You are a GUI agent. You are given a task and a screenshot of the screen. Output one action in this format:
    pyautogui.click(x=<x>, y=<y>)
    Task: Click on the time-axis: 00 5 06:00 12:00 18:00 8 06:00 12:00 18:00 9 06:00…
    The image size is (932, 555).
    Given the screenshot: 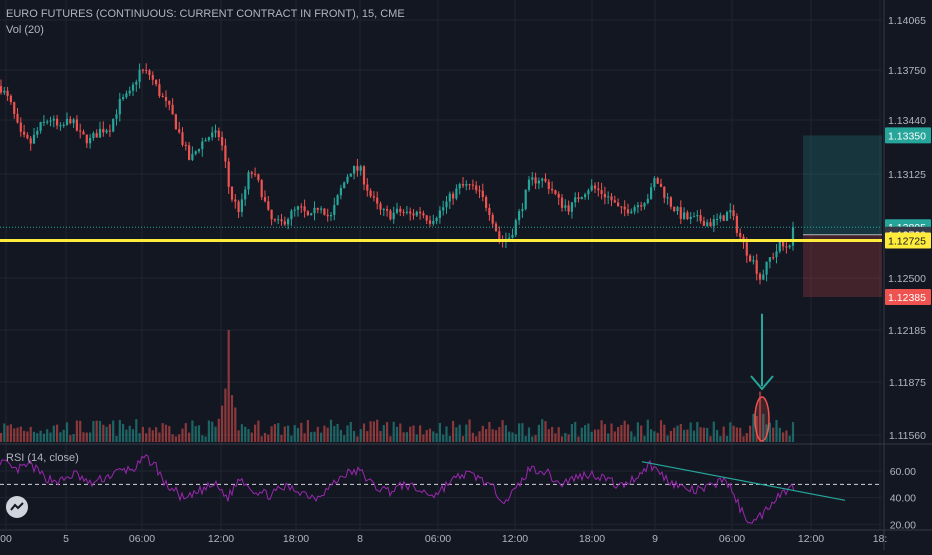 What is the action you would take?
    pyautogui.click(x=443, y=539)
    